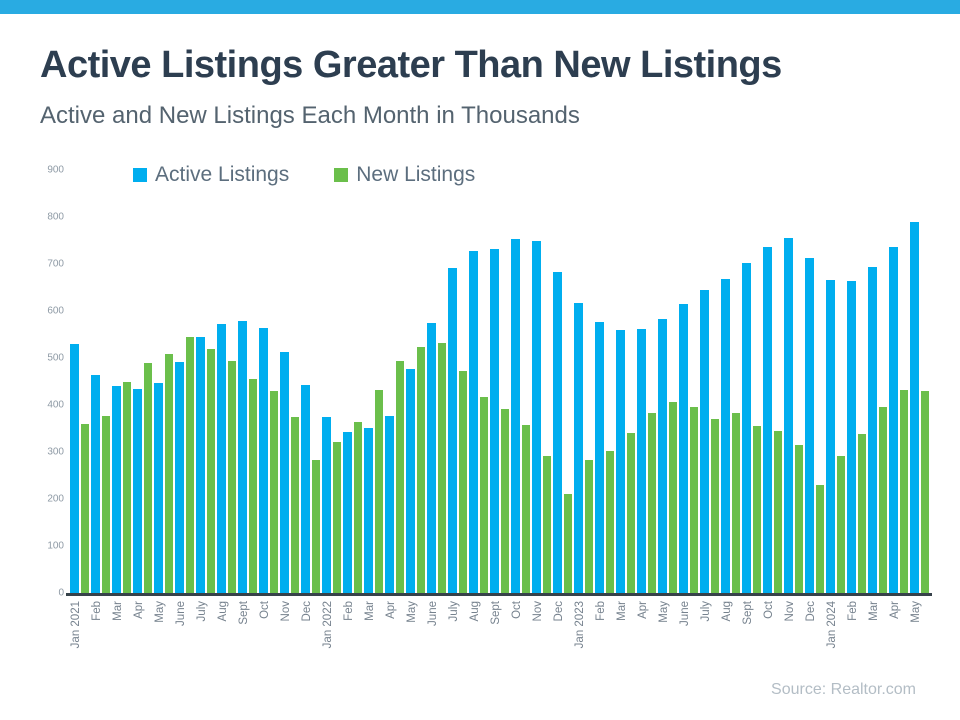  I want to click on month-group-apr-3: Apr, so click(142, 394).